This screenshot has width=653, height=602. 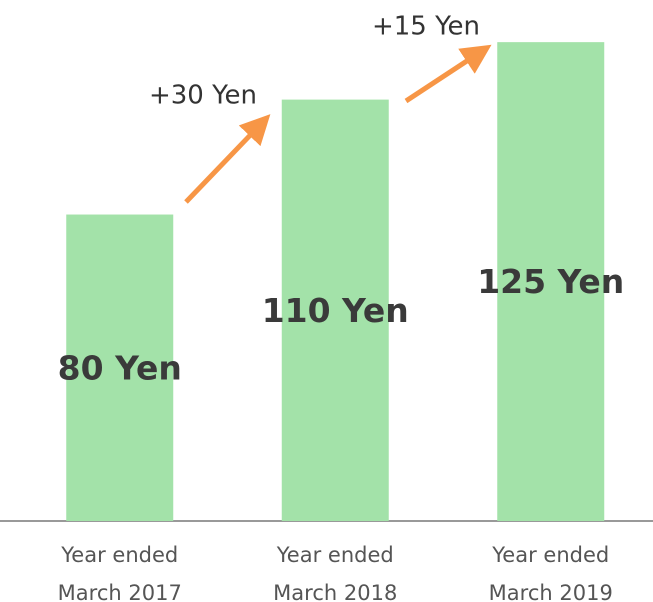 I want to click on value-label: 125 Yen, so click(x=550, y=281).